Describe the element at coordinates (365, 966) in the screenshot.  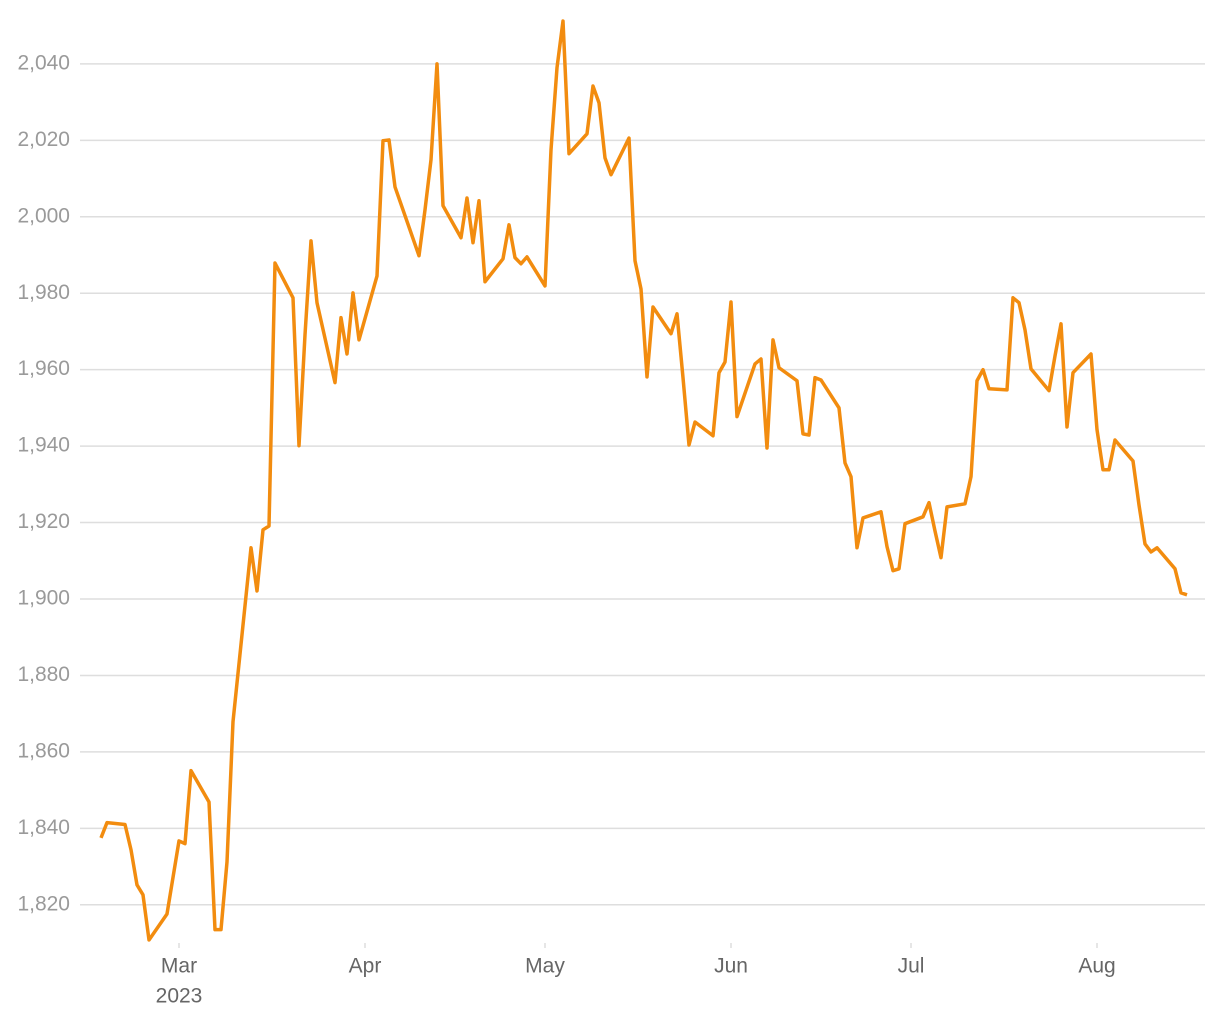
I see `x-tick-label: Apr` at that location.